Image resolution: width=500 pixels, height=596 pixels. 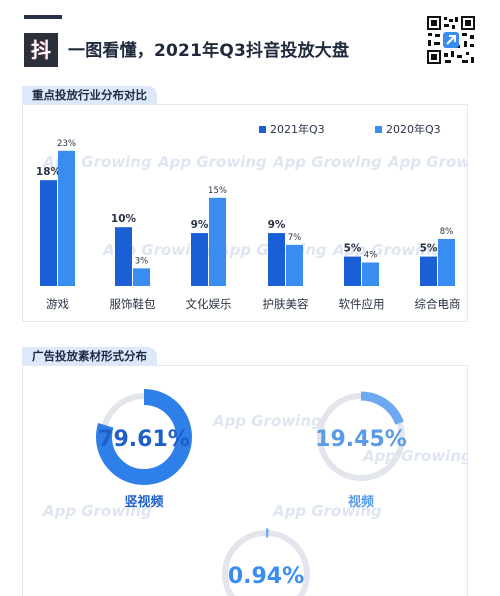 What do you see at coordinates (143, 502) in the screenshot?
I see `donut-category-label: 竖视频` at bounding box center [143, 502].